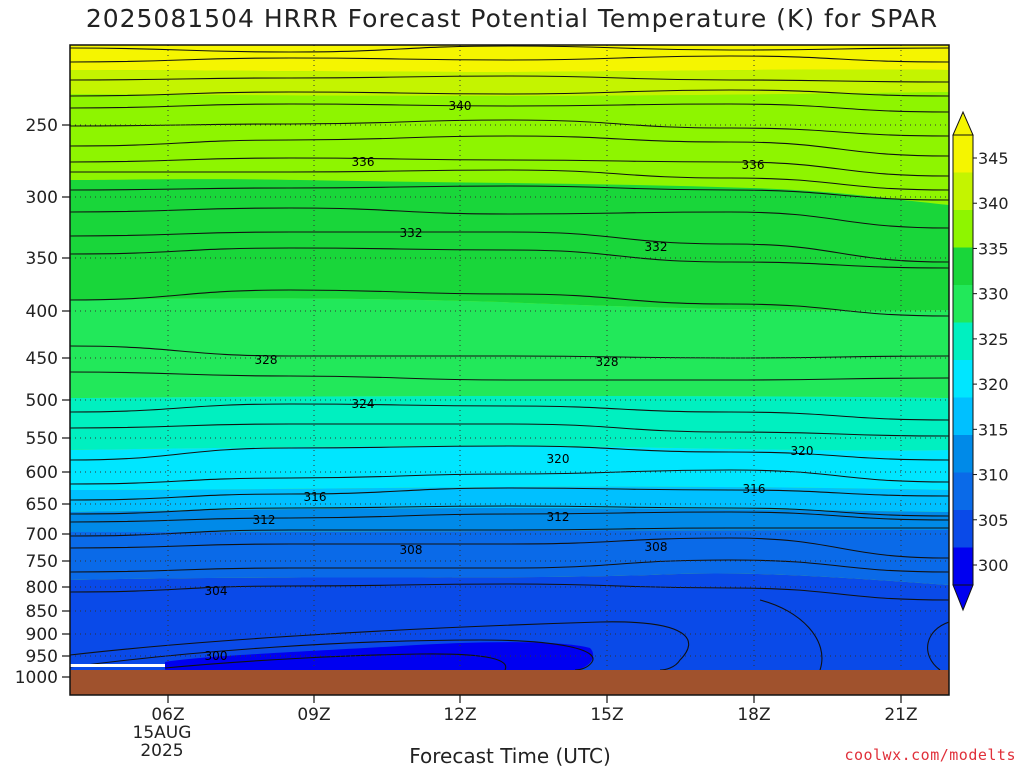 This screenshot has width=1024, height=768. I want to click on x-axis-label: Forecast Time (UTC), so click(510, 756).